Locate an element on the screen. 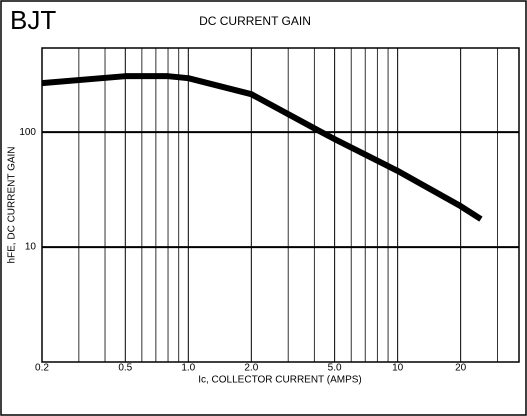 The image size is (527, 416). x-tick-label: 1.0 is located at coordinates (188, 368).